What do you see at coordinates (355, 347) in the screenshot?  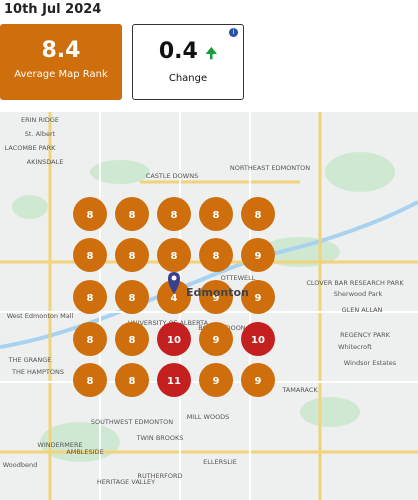 I see `place-label: Whitecroft` at bounding box center [355, 347].